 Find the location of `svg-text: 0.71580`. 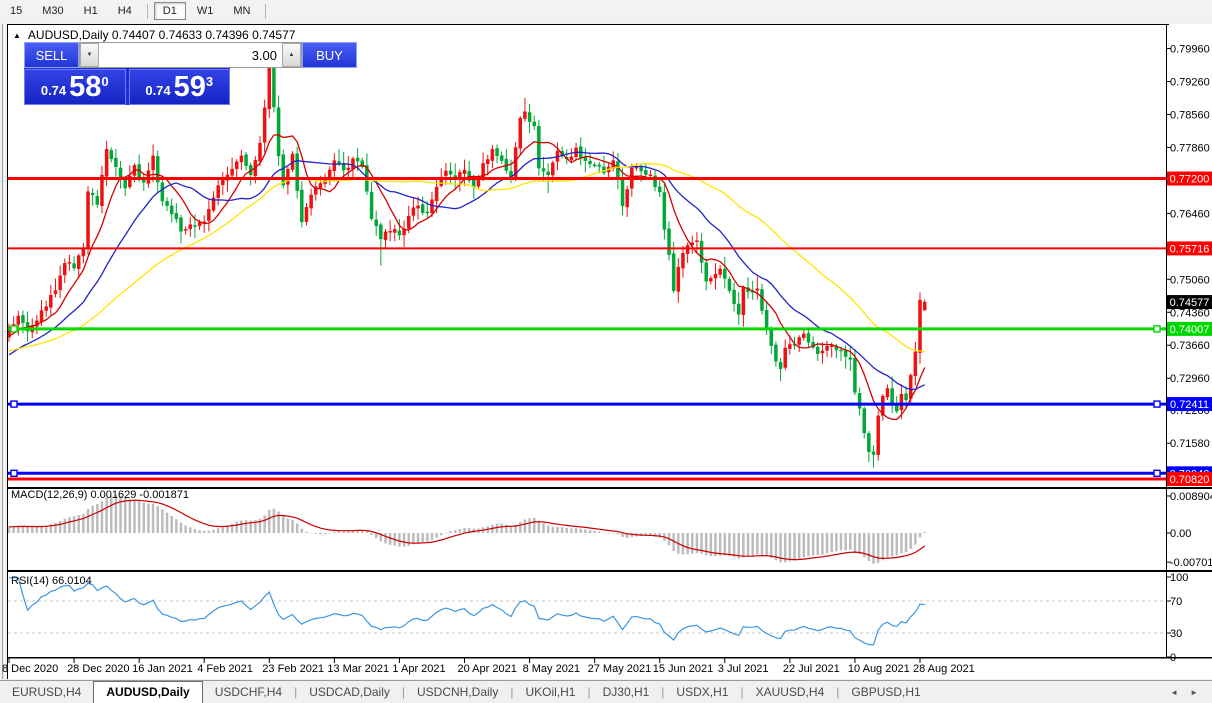

svg-text: 0.71580 is located at coordinates (1190, 444).